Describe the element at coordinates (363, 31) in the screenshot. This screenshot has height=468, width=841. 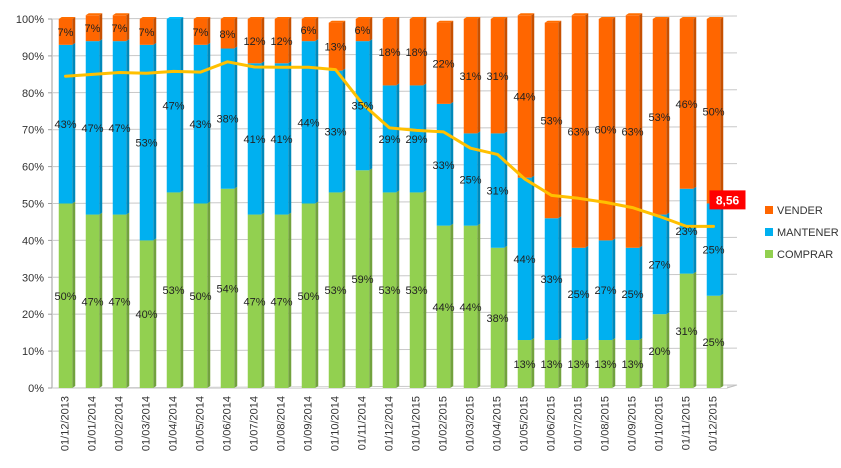
I see `data-label: 6%` at that location.